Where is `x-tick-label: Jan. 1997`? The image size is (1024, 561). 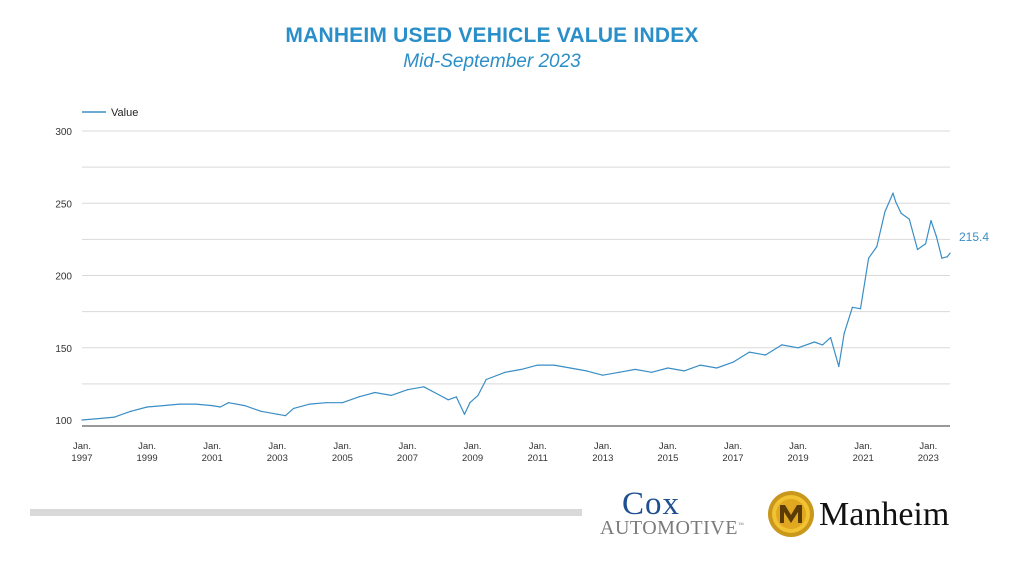
x-tick-label: Jan. 1997 is located at coordinates (81, 452).